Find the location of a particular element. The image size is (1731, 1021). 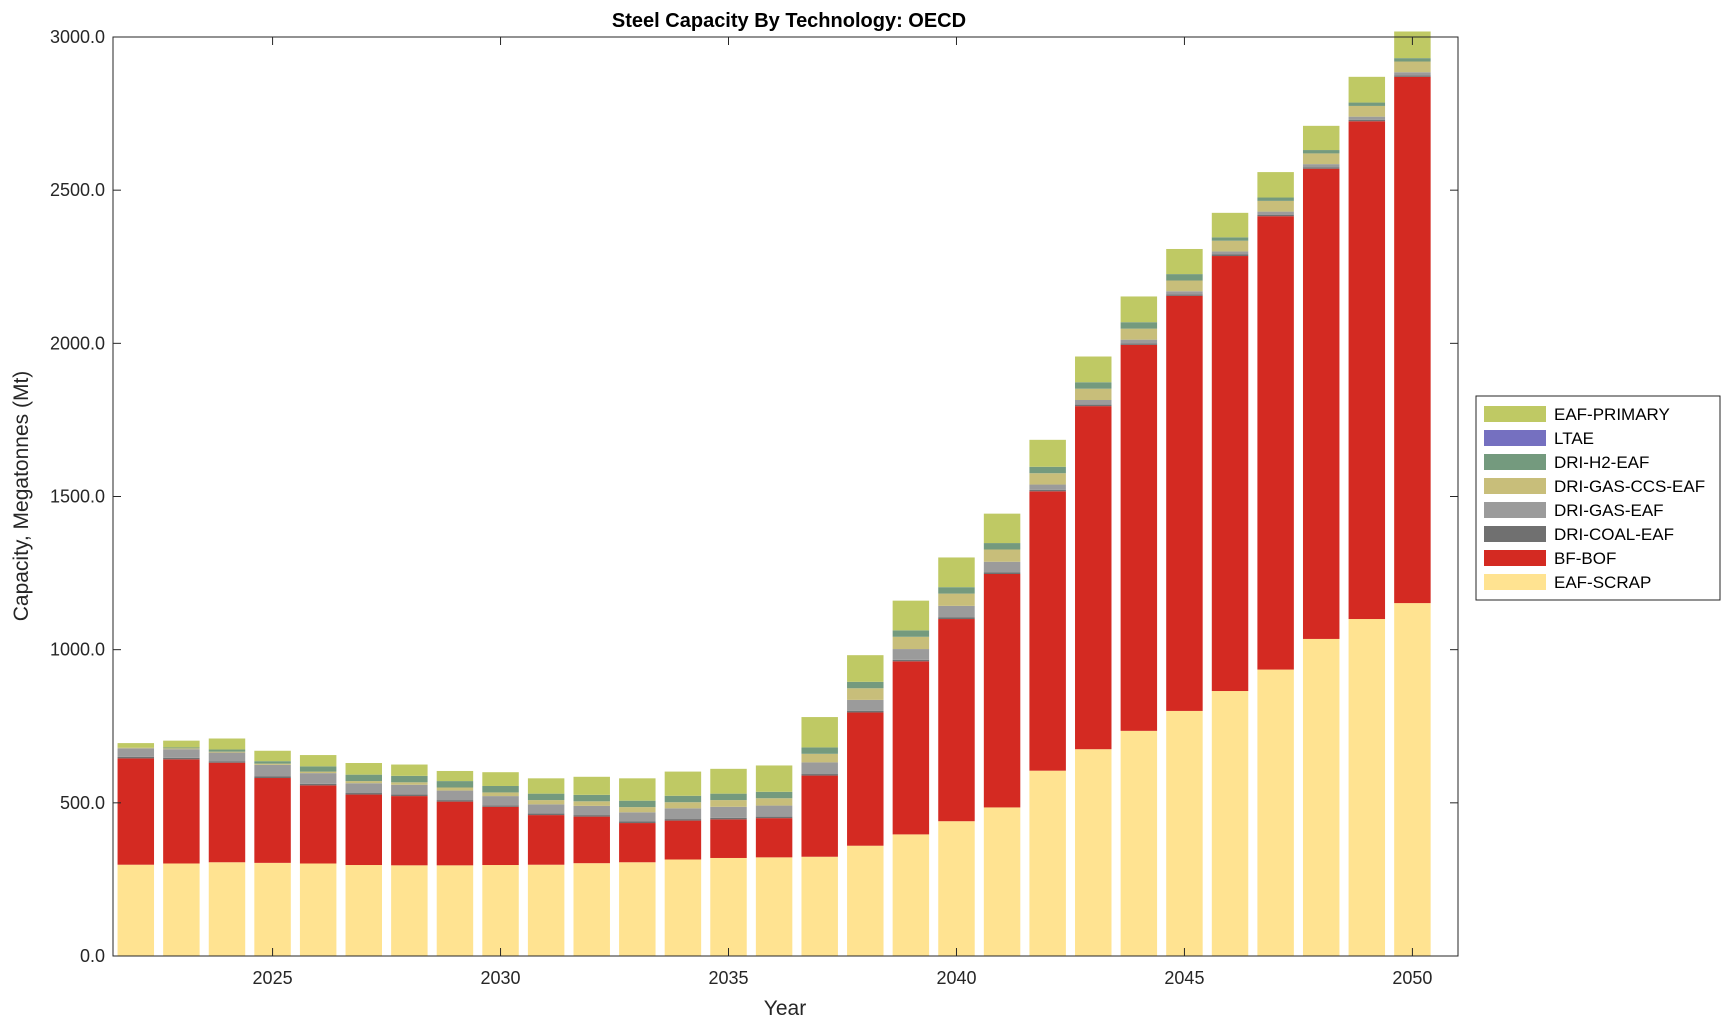

chart-title: Steel Capacity By Technology: OECD is located at coordinates (789, 21).